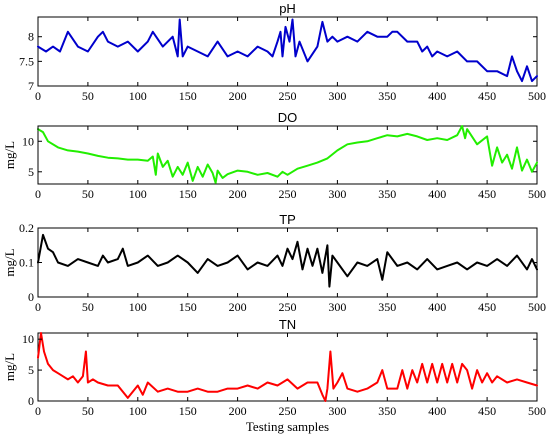 This screenshot has height=442, width=550. I want to click on ph-xtick-label: 350, so click(387, 96).